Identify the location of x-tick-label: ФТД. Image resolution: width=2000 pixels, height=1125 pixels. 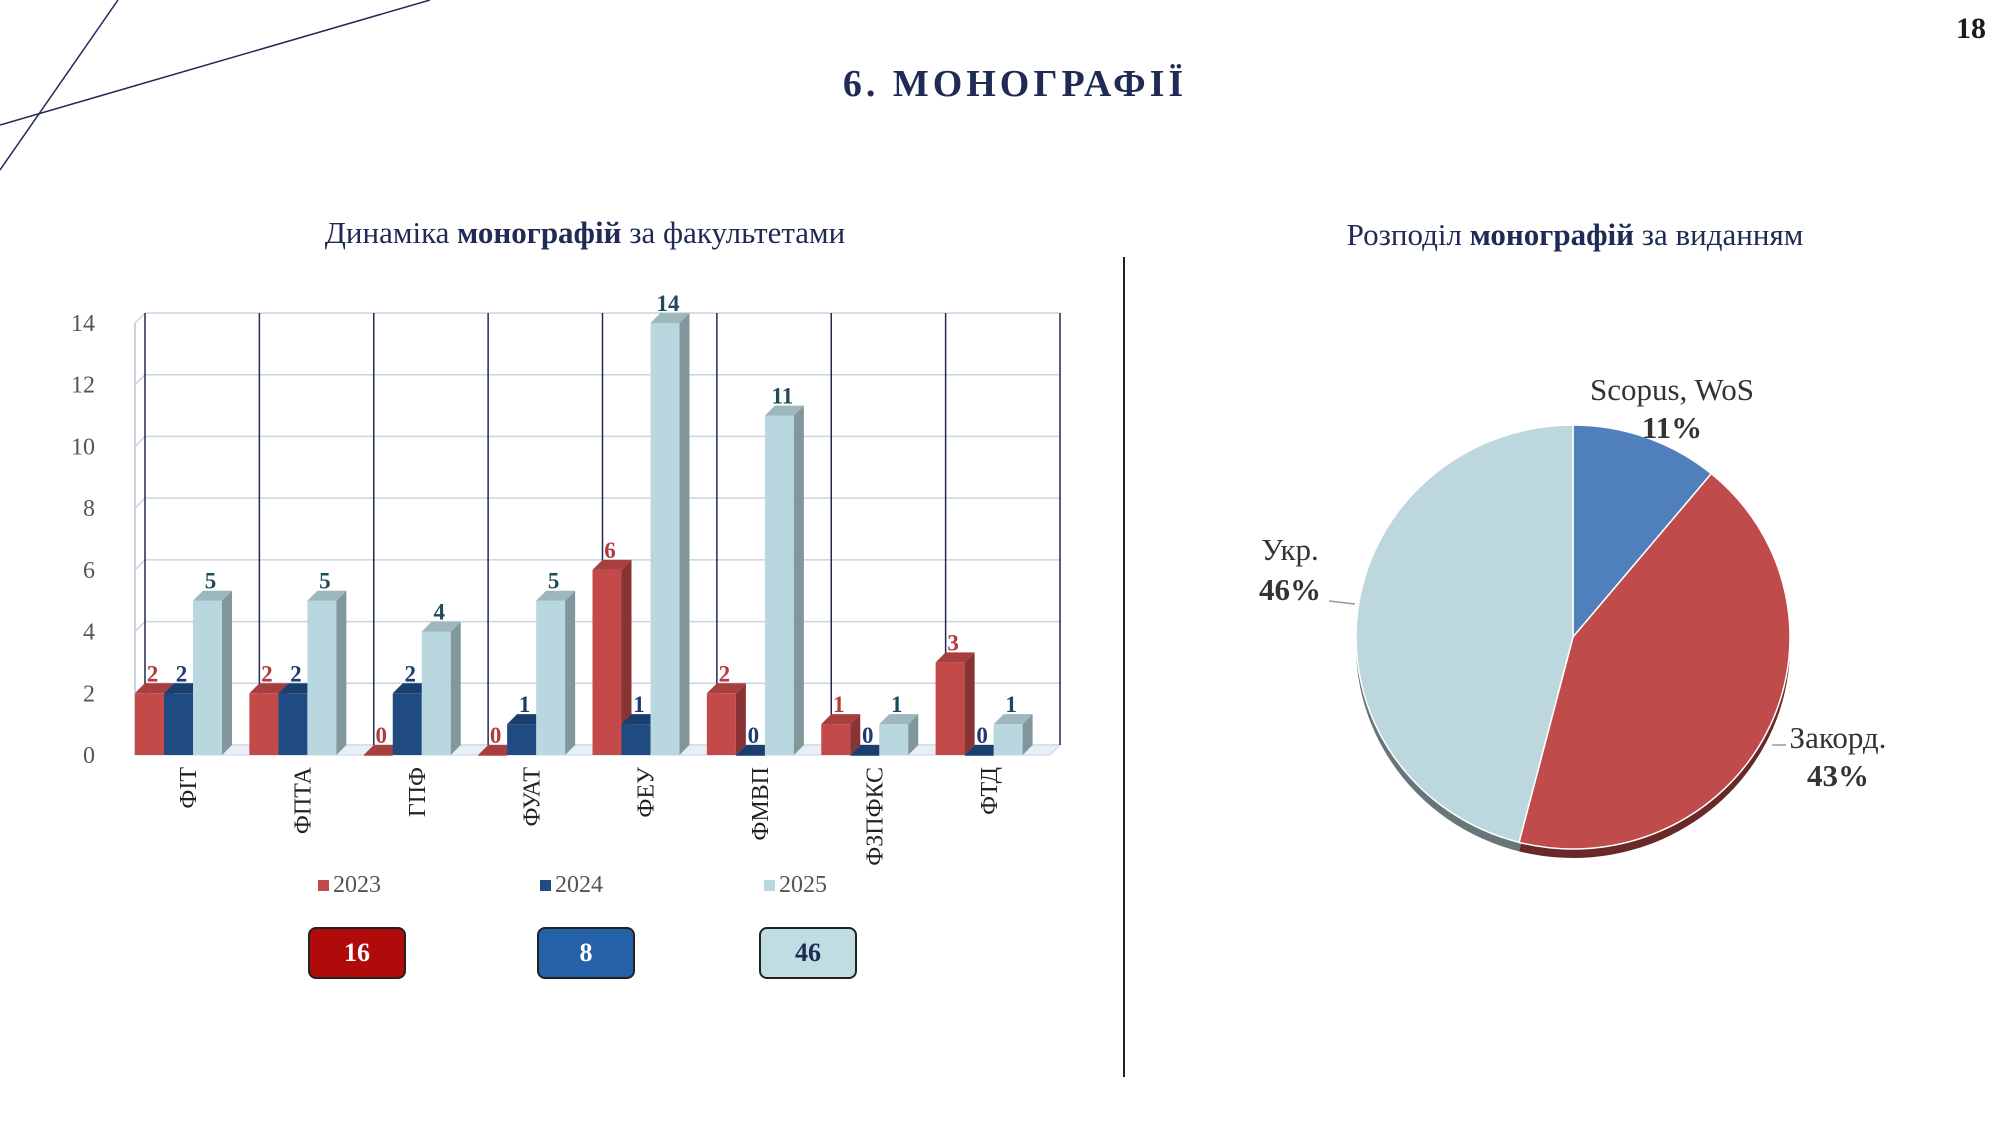
(990, 791).